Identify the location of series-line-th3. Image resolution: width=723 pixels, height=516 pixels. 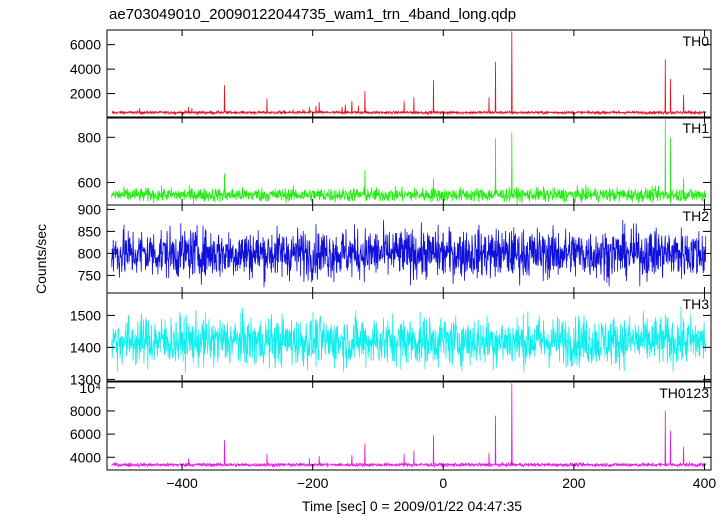
(409, 340).